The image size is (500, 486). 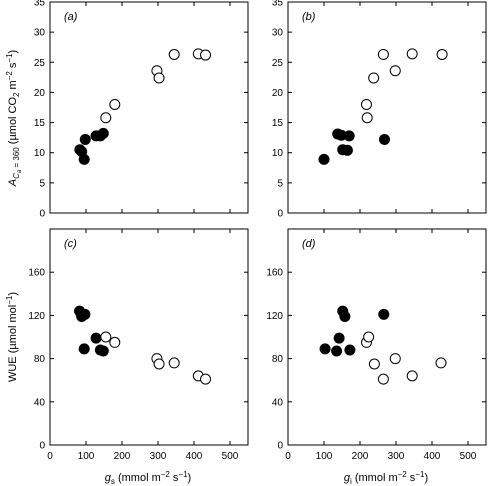 I want to click on xlabel-right: gi (mmol m−2 s−1), so click(x=386, y=478).